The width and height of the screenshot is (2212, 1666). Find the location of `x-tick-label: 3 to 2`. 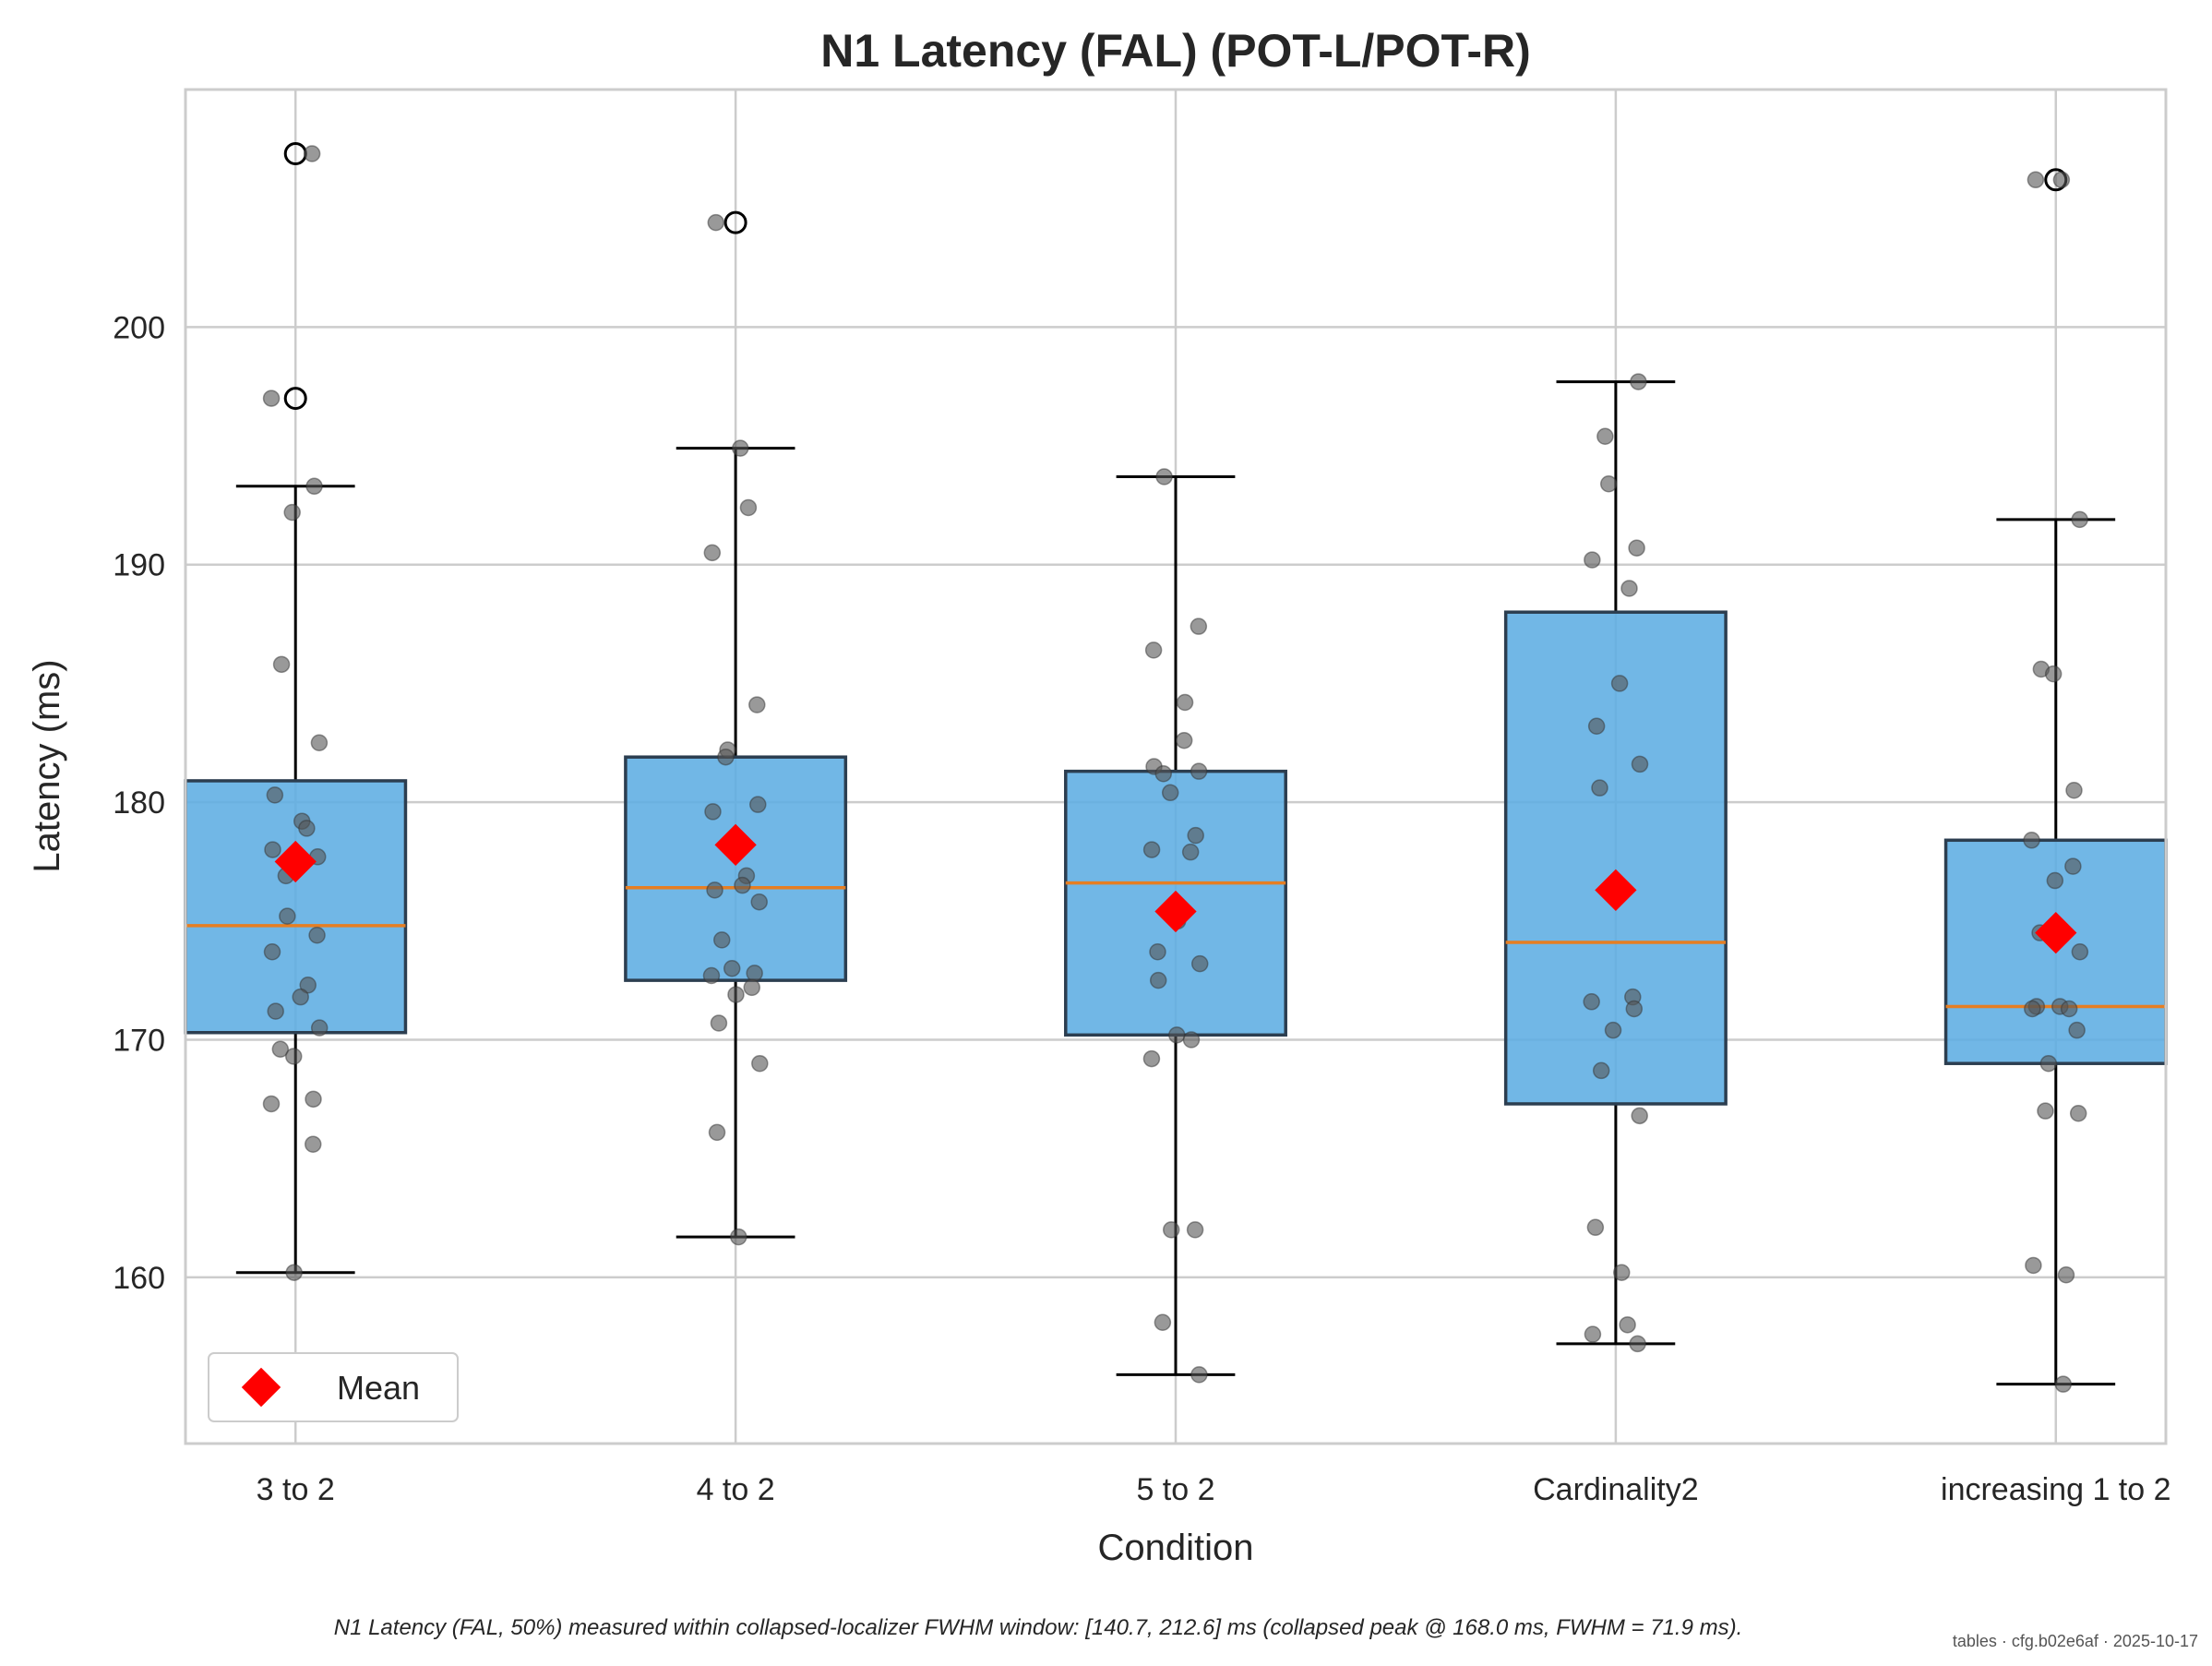

x-tick-label: 3 to 2 is located at coordinates (296, 1489).